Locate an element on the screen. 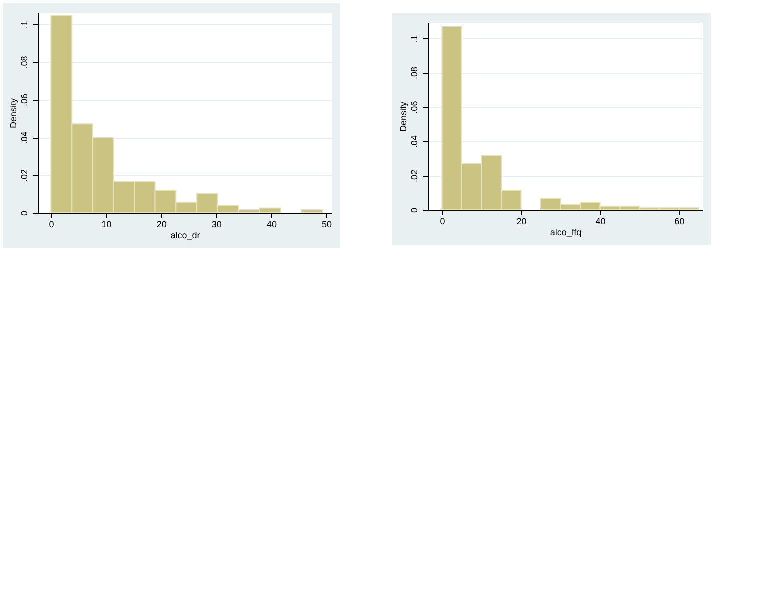  x-tick-label: 60 is located at coordinates (679, 221).